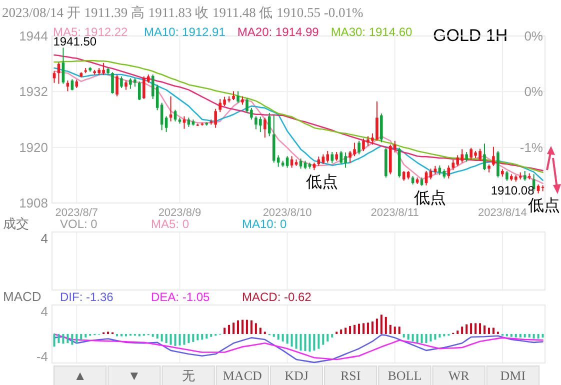 This screenshot has height=385, width=561. What do you see at coordinates (44, 311) in the screenshot?
I see `y-tick-label: 4` at bounding box center [44, 311].